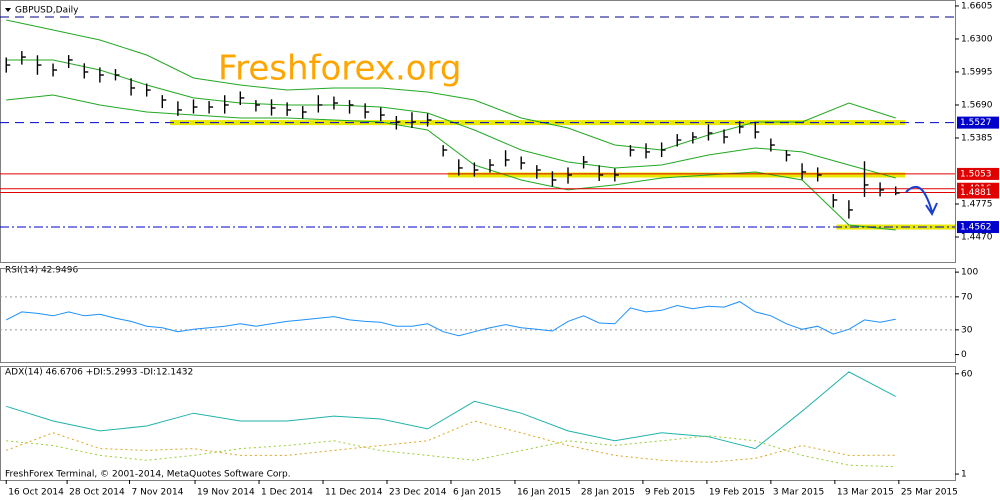 The image size is (1000, 500). Describe the element at coordinates (450, 319) in the screenshot. I see `rsi-line` at that location.